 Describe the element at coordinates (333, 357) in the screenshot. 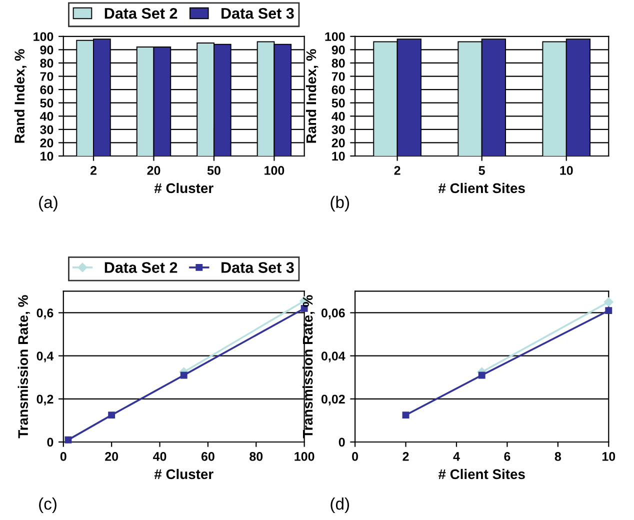

I see `y-tick-label: 0,04` at that location.